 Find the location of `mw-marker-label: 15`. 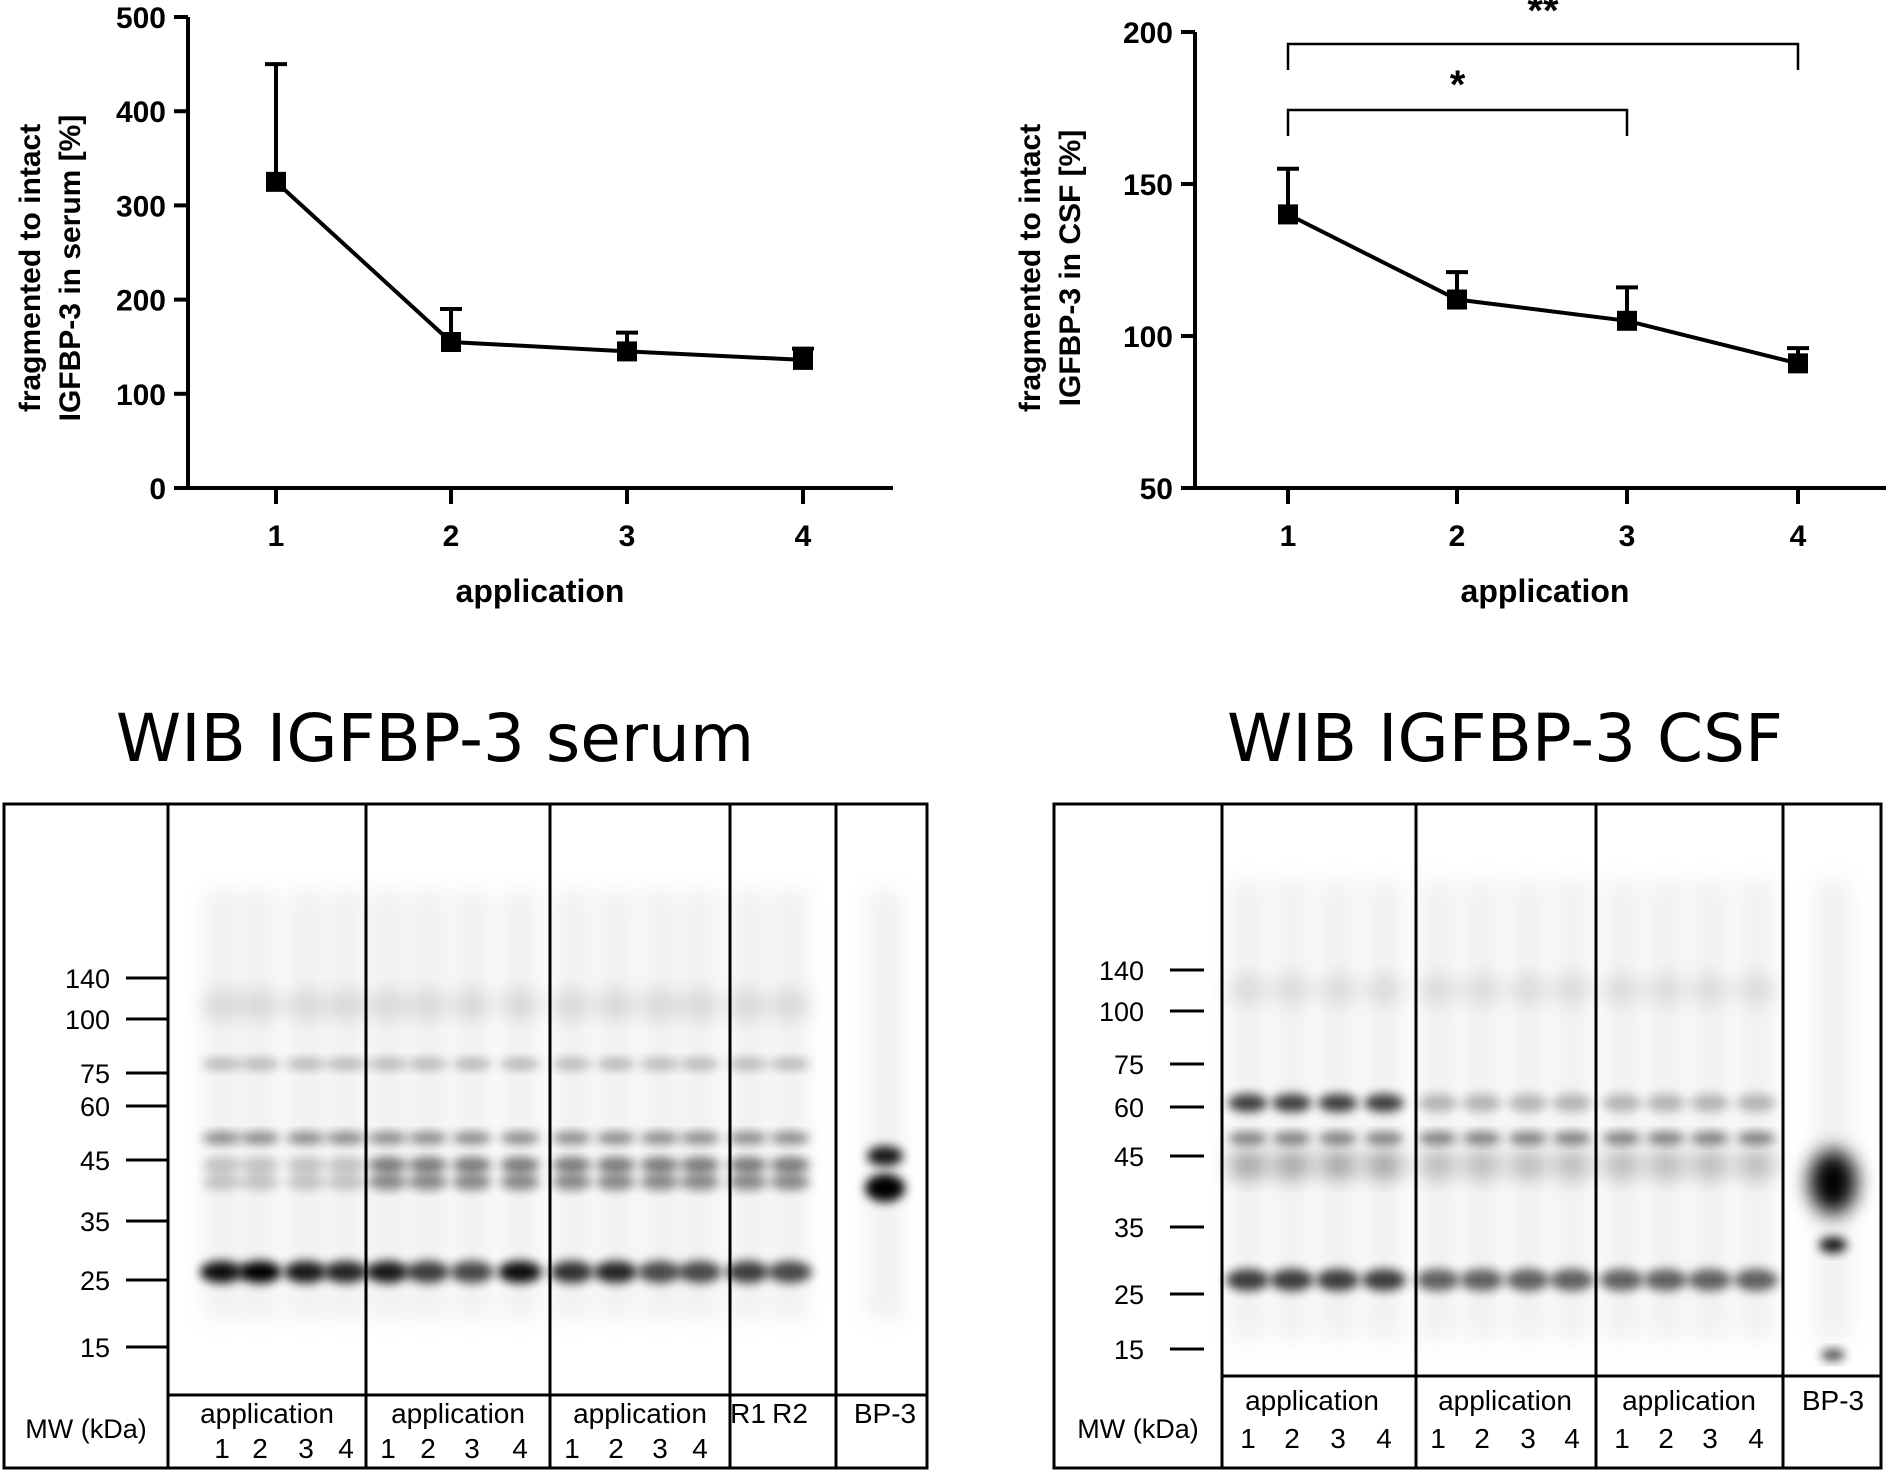

mw-marker-label: 15 is located at coordinates (95, 1348).